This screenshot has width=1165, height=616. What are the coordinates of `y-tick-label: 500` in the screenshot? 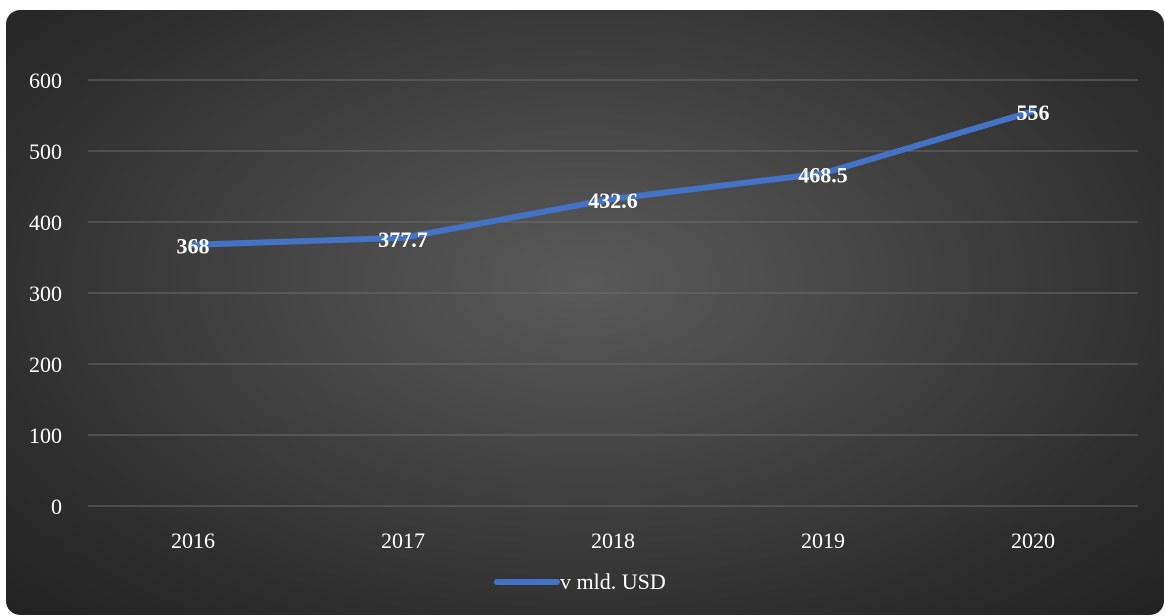 It's located at (45, 151).